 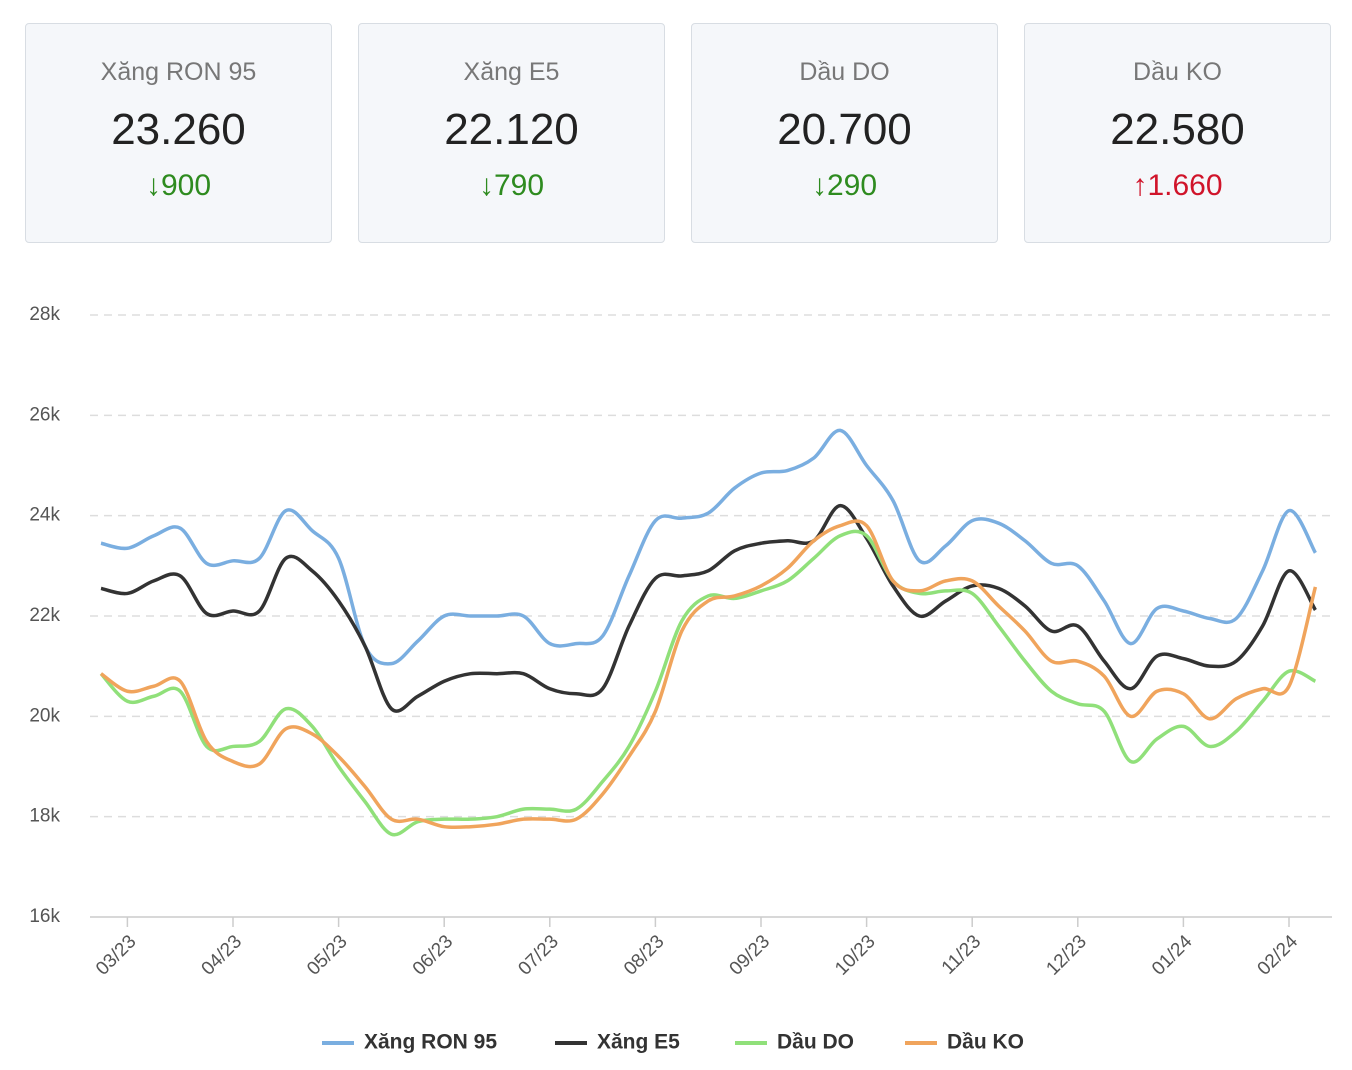 What do you see at coordinates (178, 185) in the screenshot?
I see `card-change: ↓900` at bounding box center [178, 185].